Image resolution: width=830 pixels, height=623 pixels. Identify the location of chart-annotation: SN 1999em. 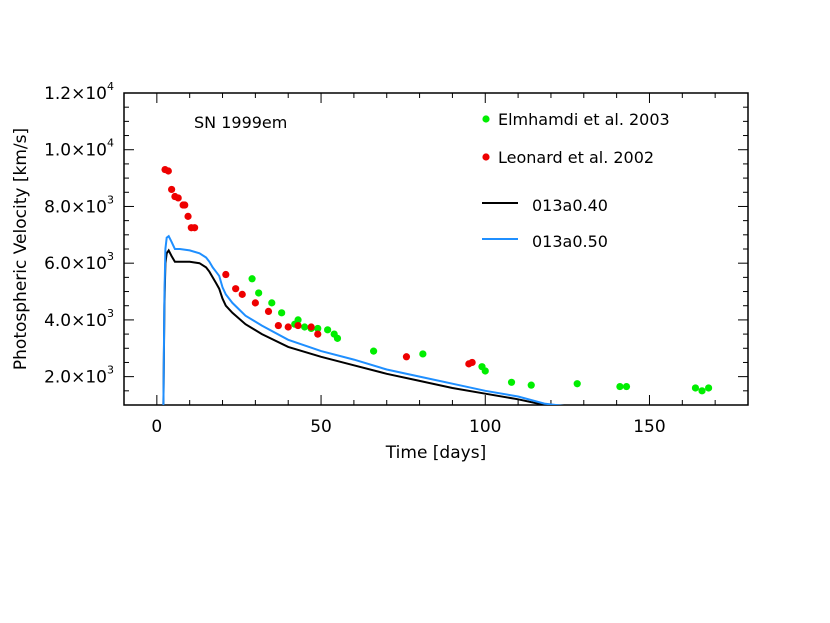
(240, 122).